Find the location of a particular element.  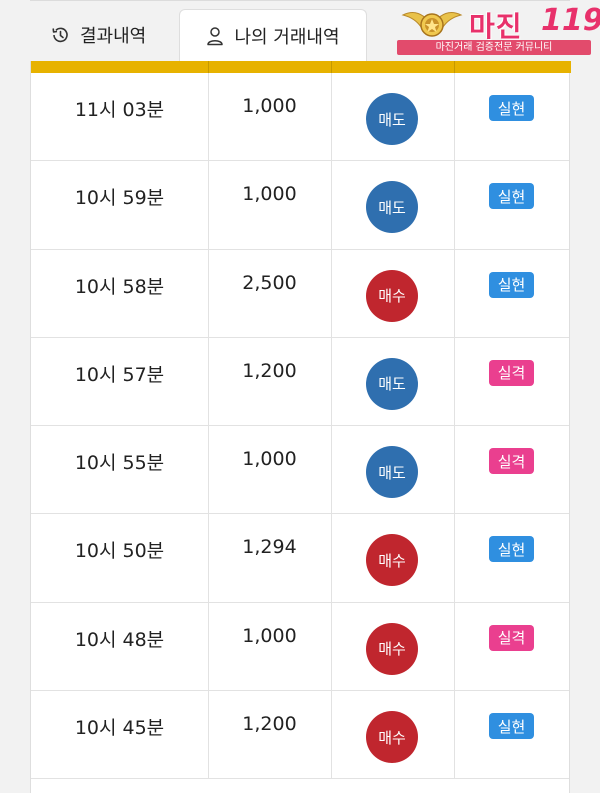

tab-history-label: 결과내역 is located at coordinates (113, 36).